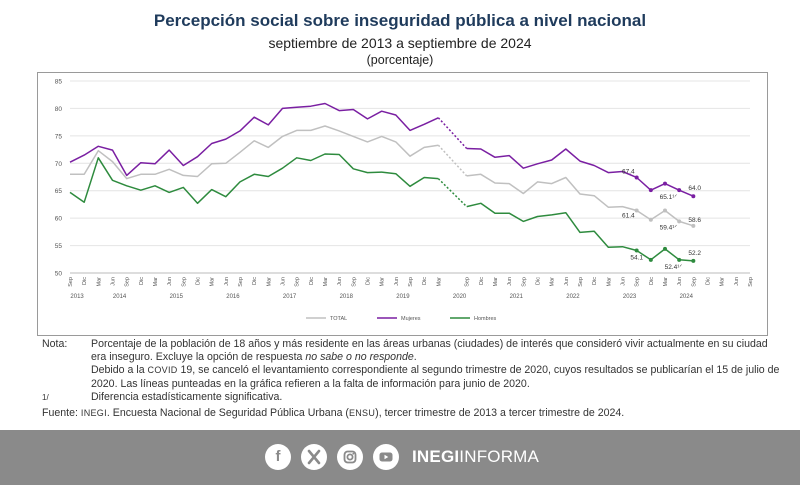  Describe the element at coordinates (694, 220) in the screenshot. I see `data-label: 58.6` at that location.